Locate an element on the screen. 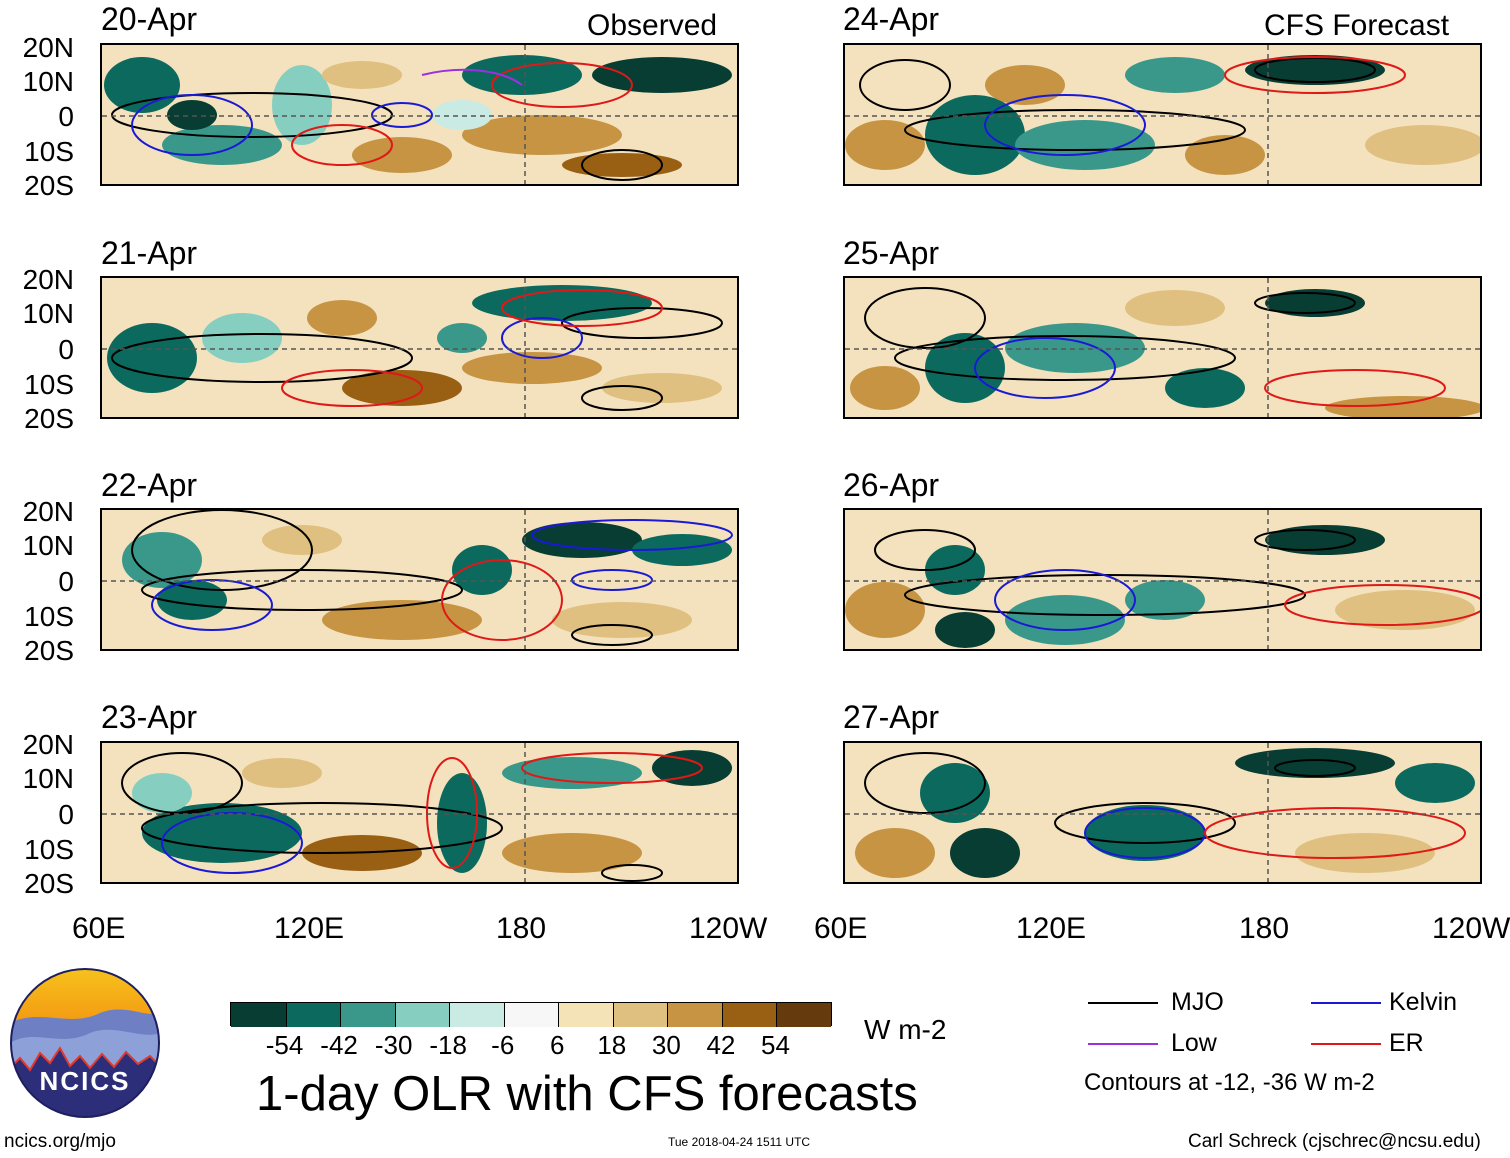 The image size is (1510, 1158). colorbar-labels: -54 -42 -30 -18 -6 6 18 30 42 54 is located at coordinates (531, 1047).